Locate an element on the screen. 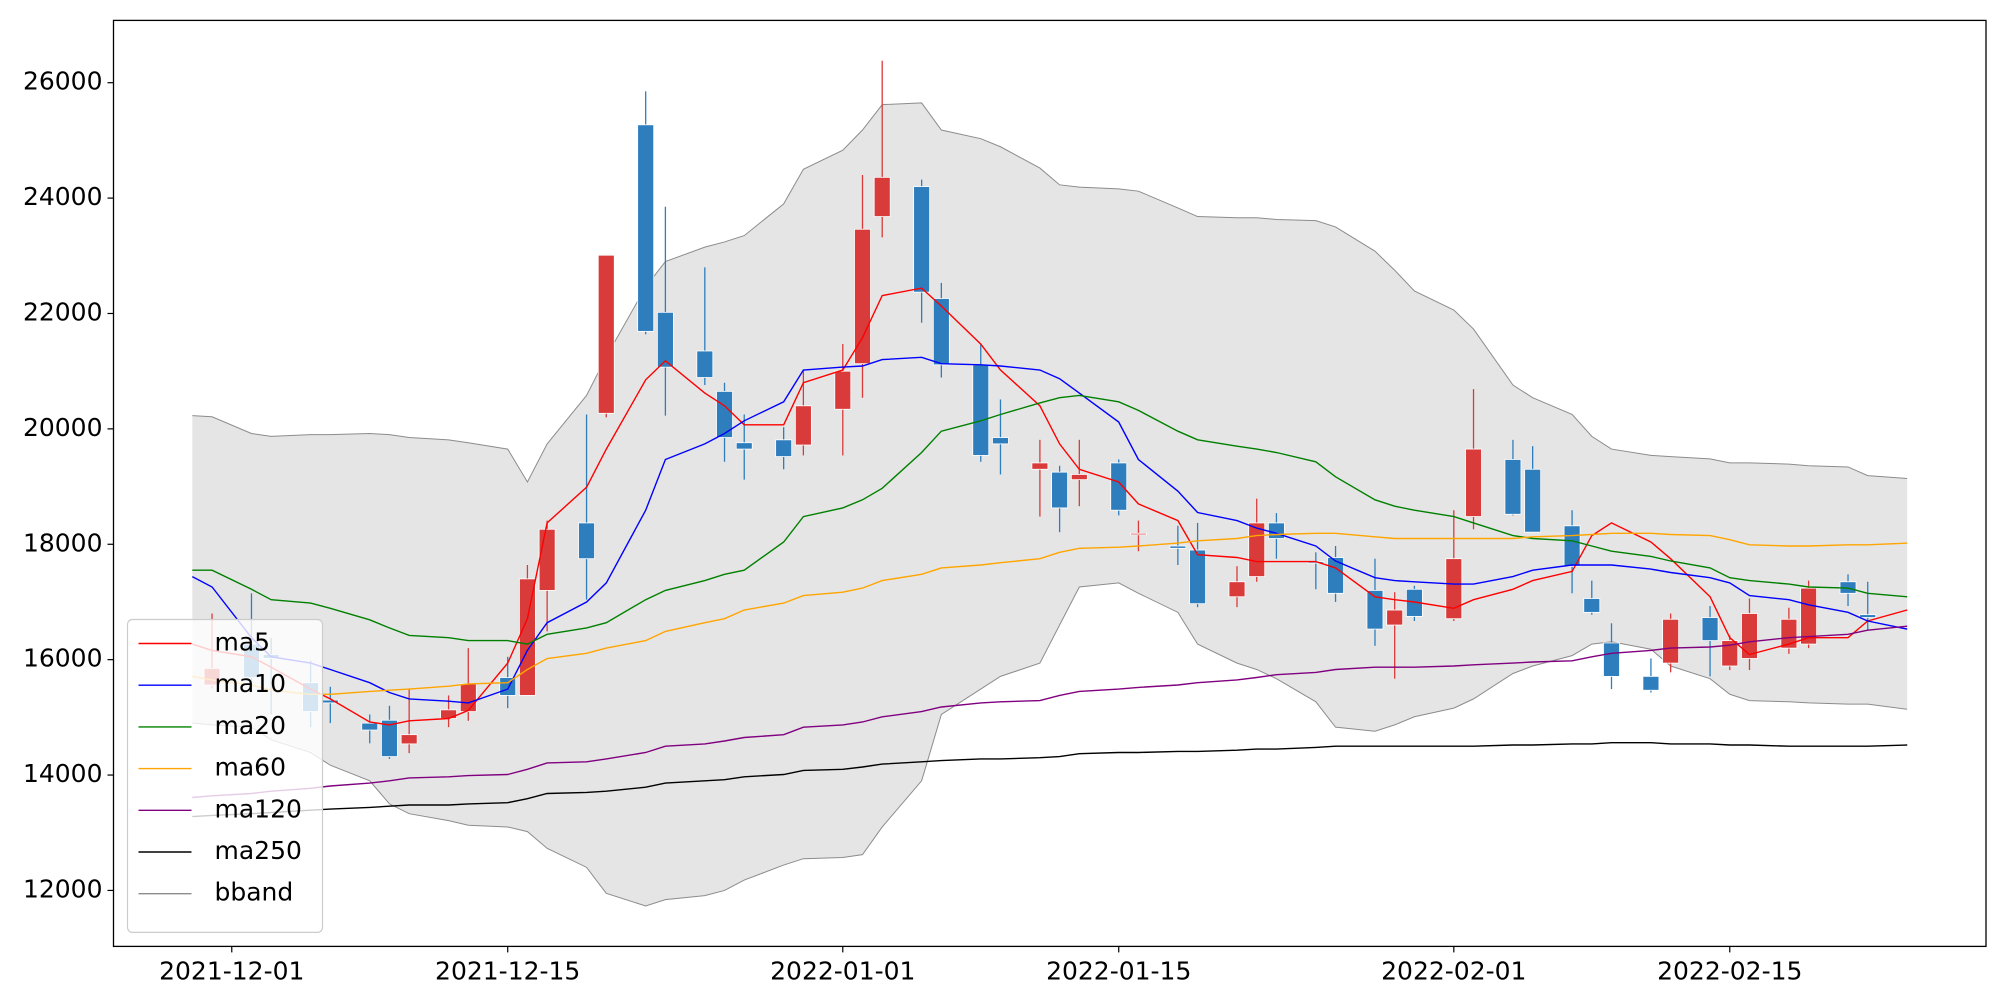 This screenshot has width=2000, height=1000. x-tick-label: 2022-01-15 is located at coordinates (1118, 970).